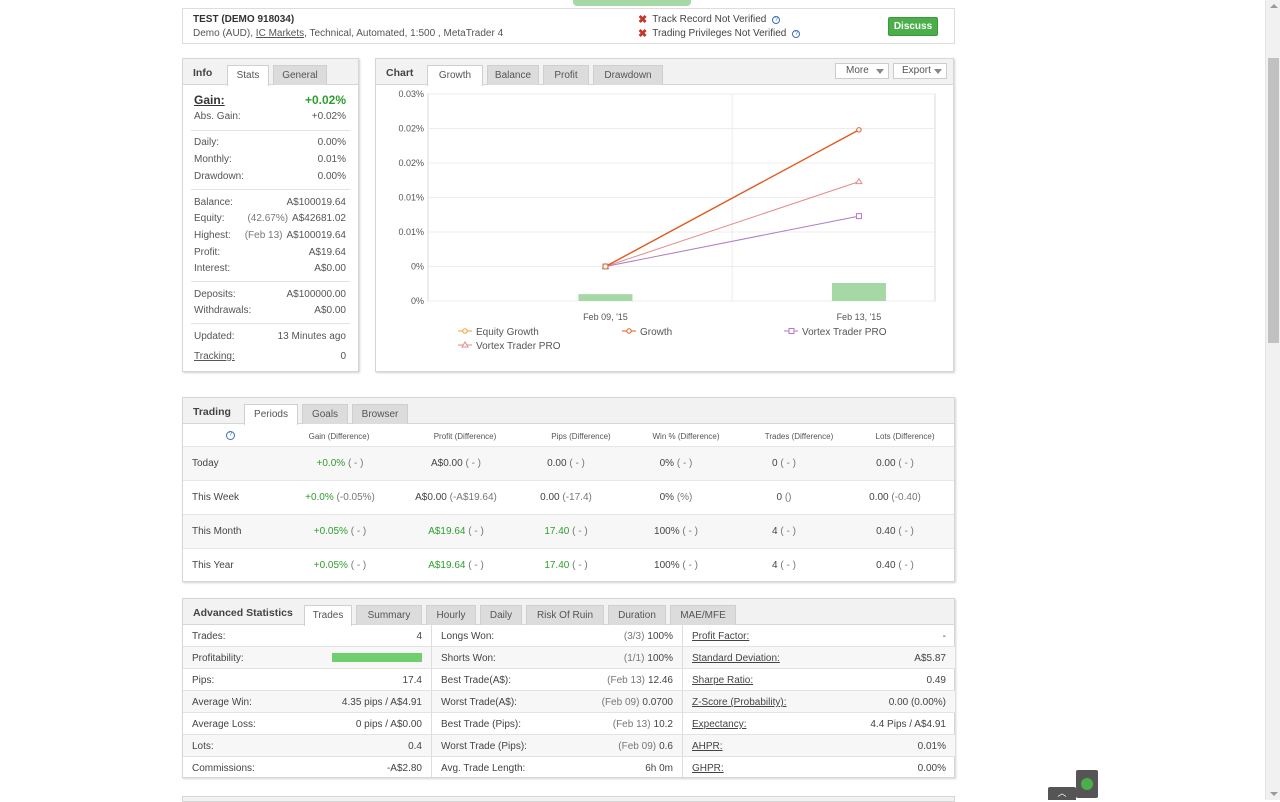  Describe the element at coordinates (906, 531) in the screenshot. I see `lots-difference: ( - )` at that location.